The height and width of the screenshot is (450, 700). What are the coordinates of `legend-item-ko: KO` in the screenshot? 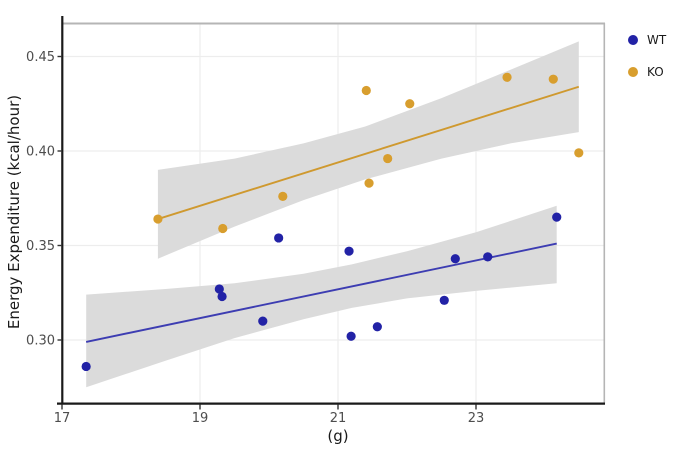 It's located at (647, 72).